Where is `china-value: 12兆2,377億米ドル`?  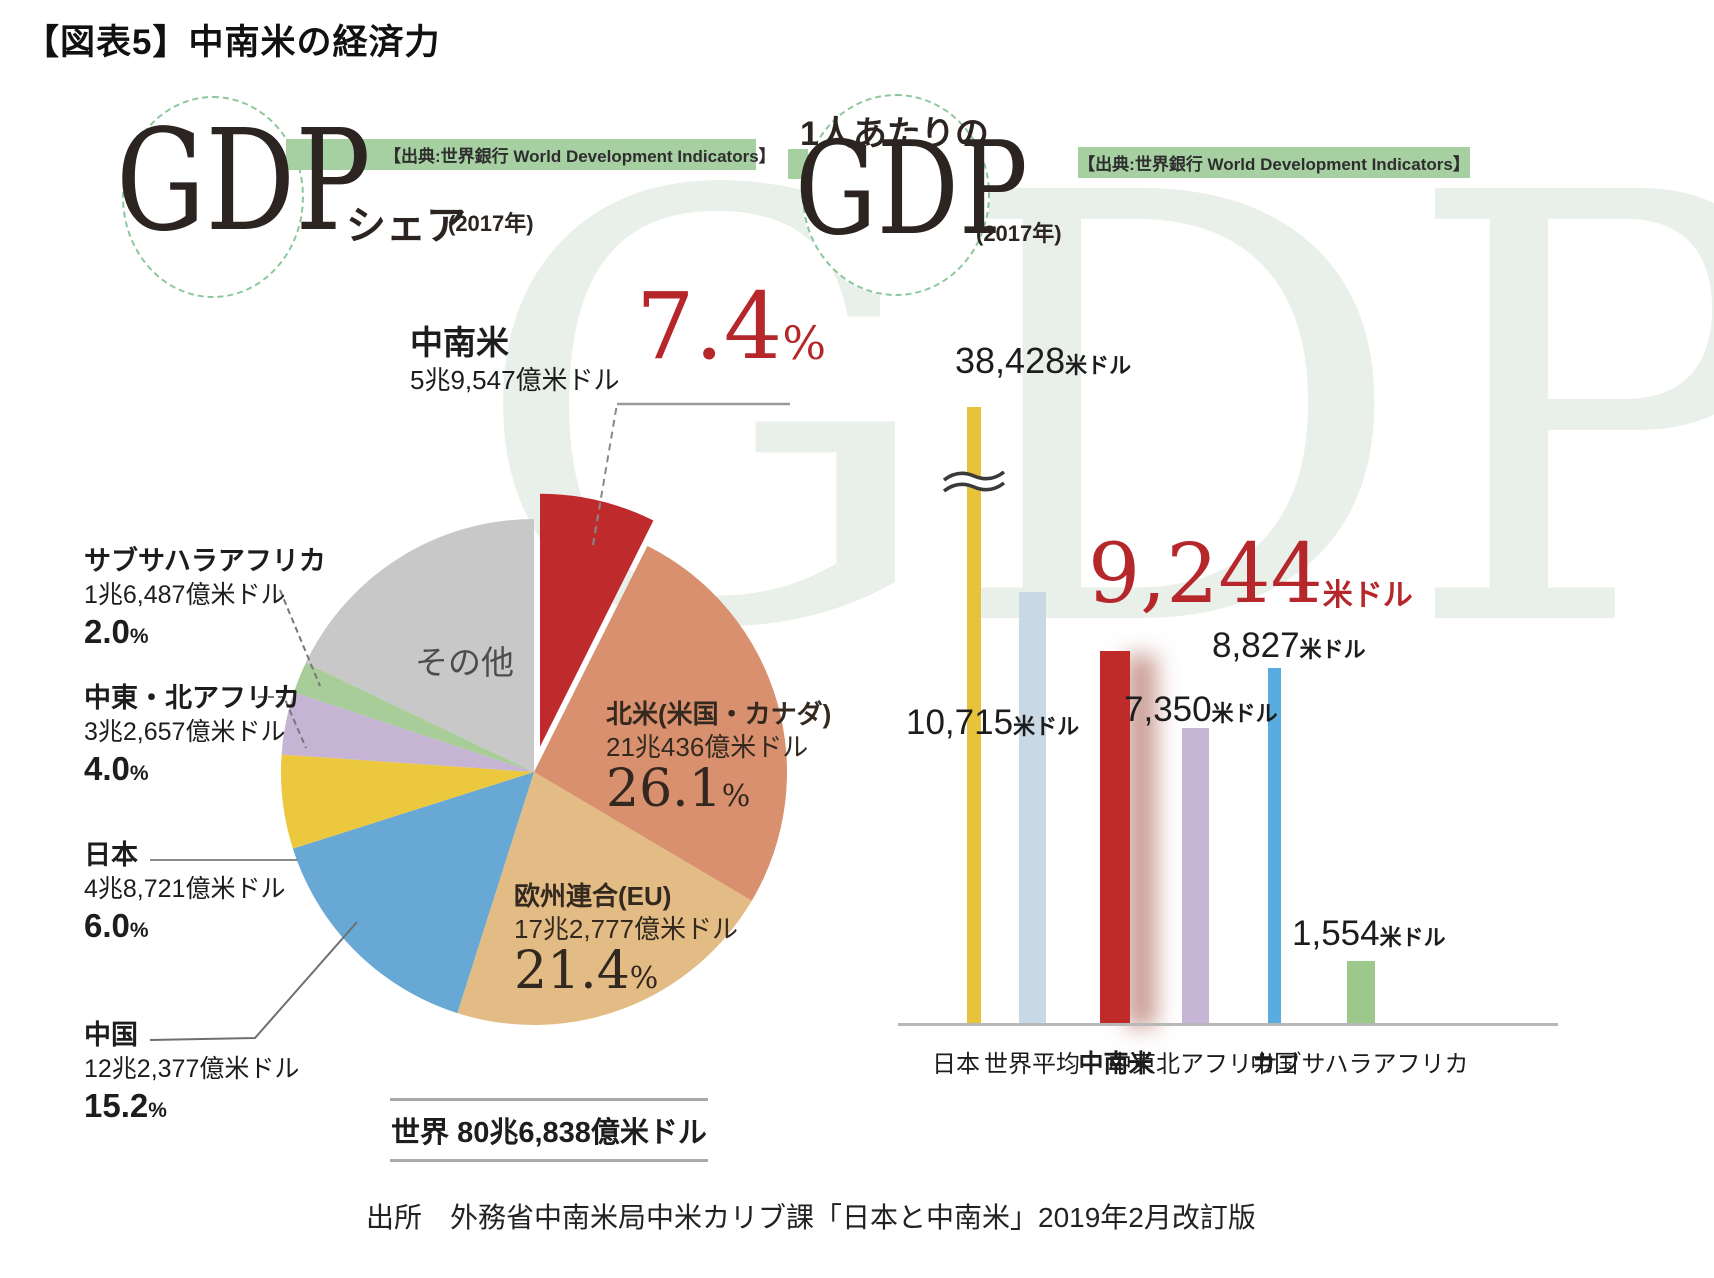 china-value: 12兆2,377億米ドル is located at coordinates (192, 1069).